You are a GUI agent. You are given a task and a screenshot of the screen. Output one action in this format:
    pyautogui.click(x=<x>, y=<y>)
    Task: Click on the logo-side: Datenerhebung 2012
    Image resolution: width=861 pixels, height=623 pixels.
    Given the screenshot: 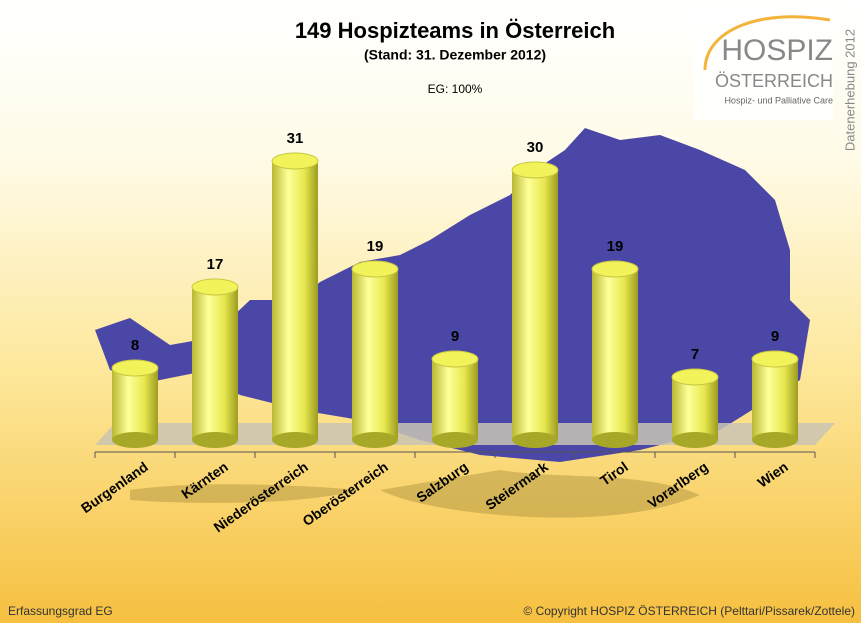 What is the action you would take?
    pyautogui.click(x=849, y=90)
    